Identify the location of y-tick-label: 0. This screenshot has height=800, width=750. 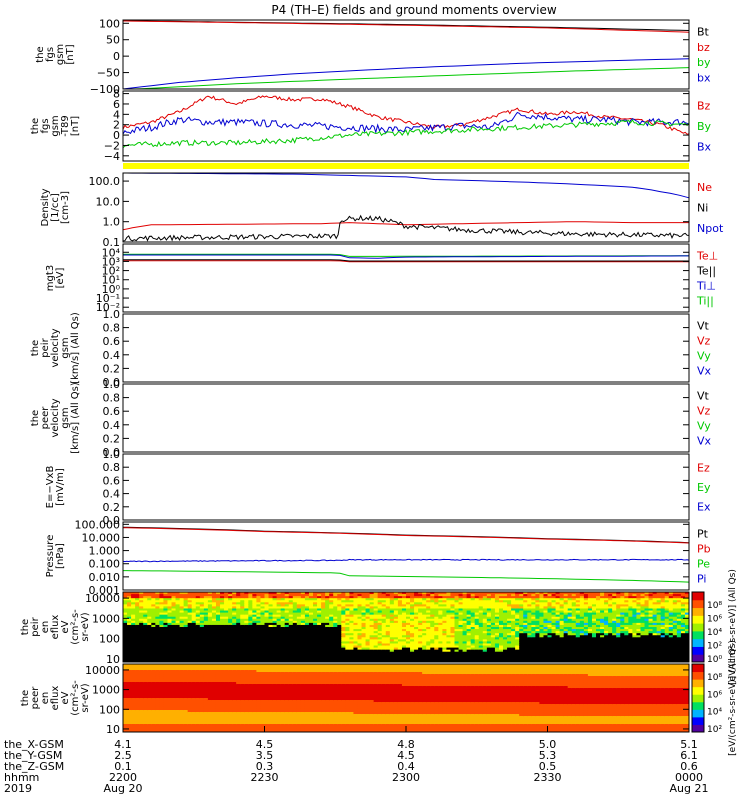
(116, 135).